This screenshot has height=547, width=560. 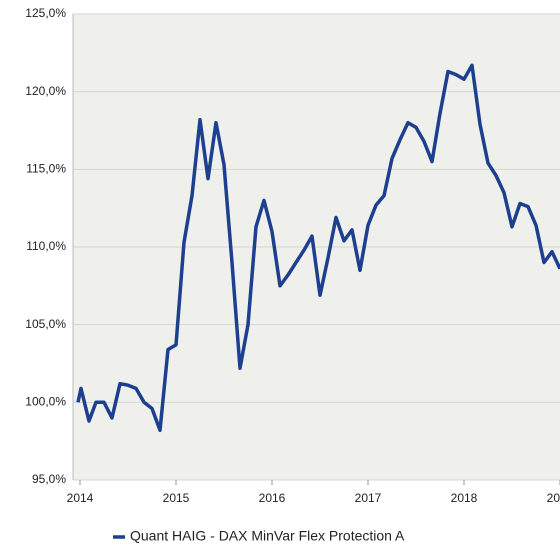 What do you see at coordinates (49, 479) in the screenshot?
I see `y-tick-label: 95,0%` at bounding box center [49, 479].